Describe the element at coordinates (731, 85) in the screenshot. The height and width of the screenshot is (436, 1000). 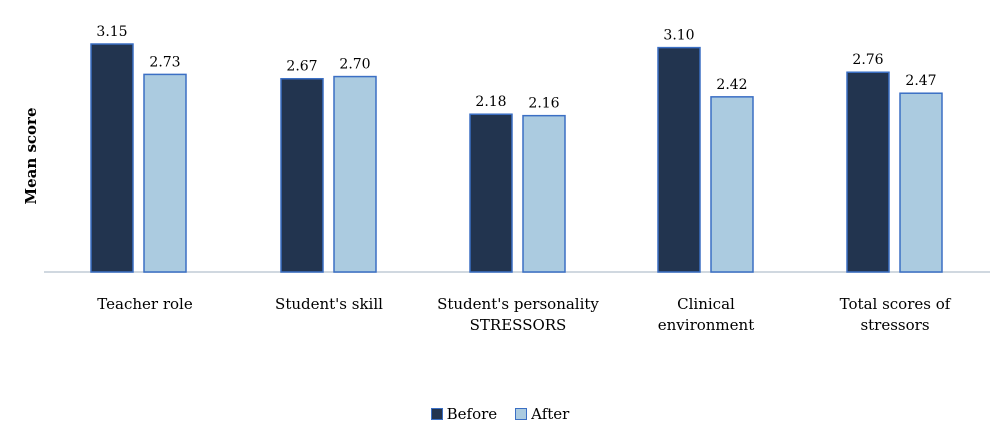
I see `data-label-after: 2.42` at that location.